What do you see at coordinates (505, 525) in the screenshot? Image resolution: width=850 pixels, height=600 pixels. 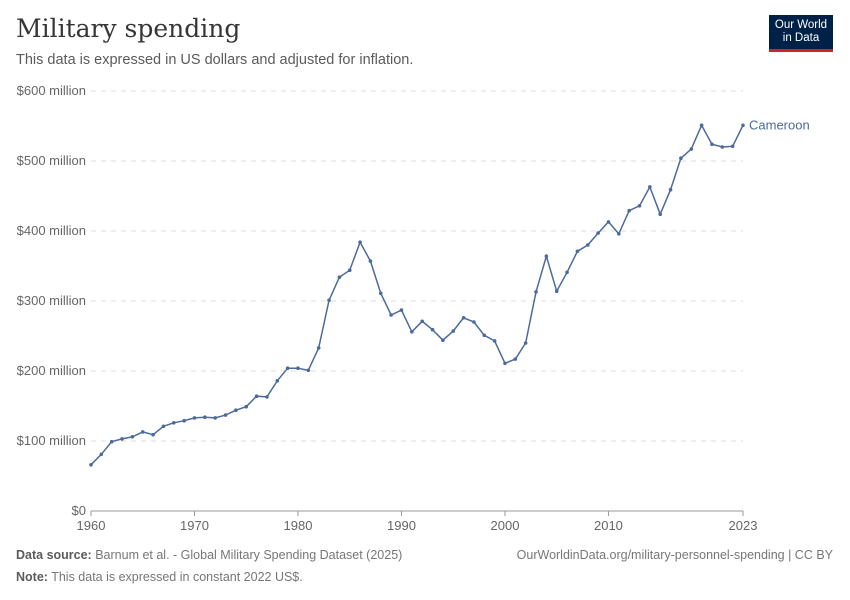 I see `x-tick-label: 2000` at bounding box center [505, 525].